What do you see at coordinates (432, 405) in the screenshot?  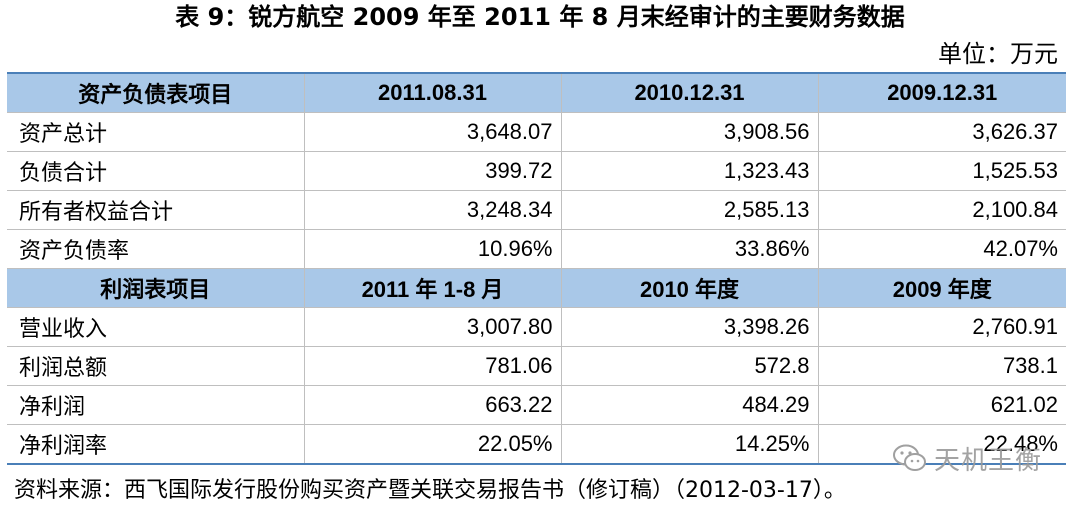 I see `table-cell: 663.22` at bounding box center [432, 405].